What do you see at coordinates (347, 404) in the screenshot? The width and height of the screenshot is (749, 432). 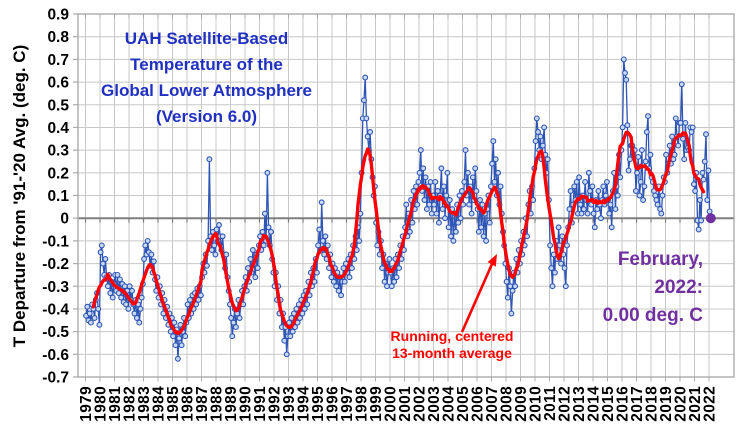 I see `svg-text: 1997` at bounding box center [347, 404].